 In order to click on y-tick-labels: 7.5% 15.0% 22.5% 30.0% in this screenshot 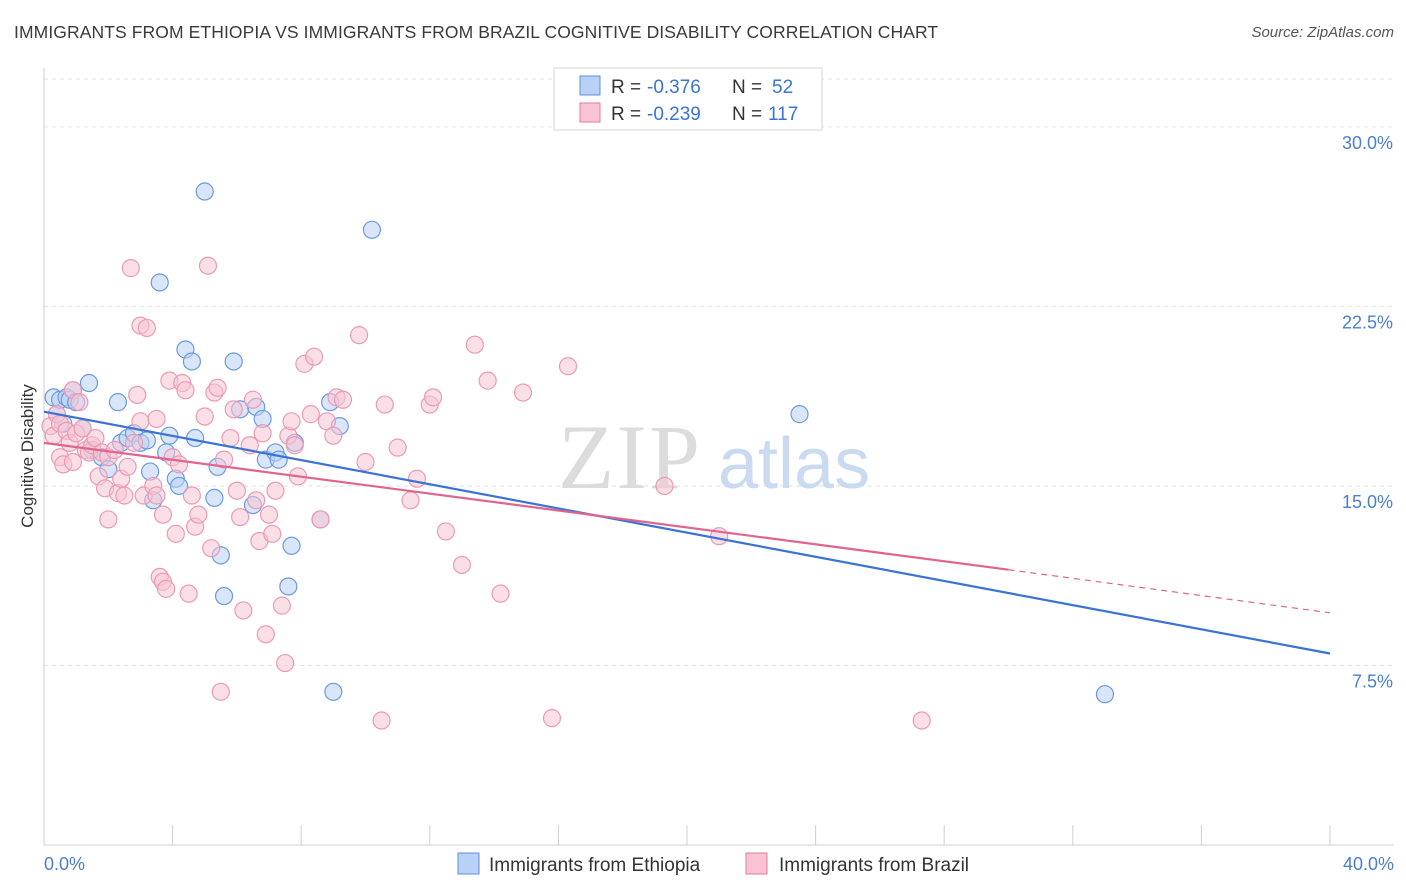, I will do `click(1367, 412)`.